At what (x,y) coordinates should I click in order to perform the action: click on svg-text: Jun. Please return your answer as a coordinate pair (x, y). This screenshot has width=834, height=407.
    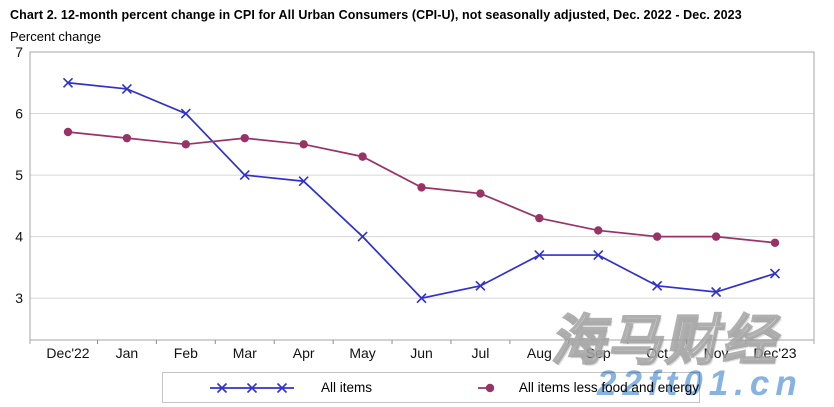
    Looking at the image, I should click on (421, 353).